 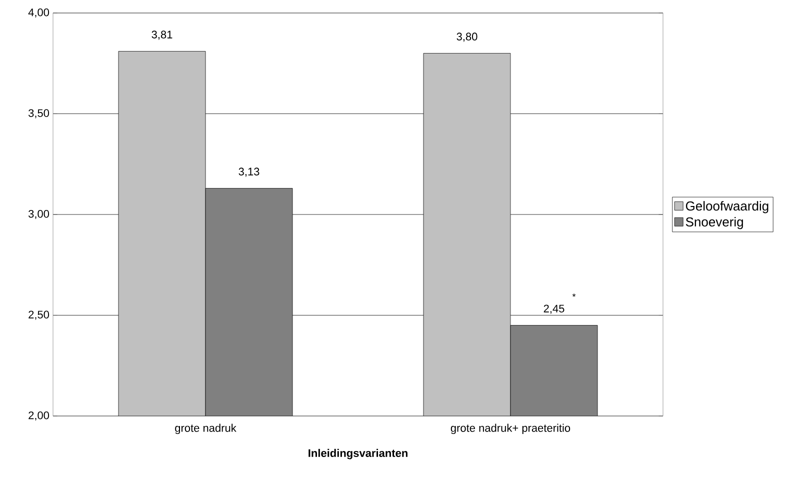 I want to click on x-tick-label: grote nadruk+ praeteritio, so click(x=510, y=429).